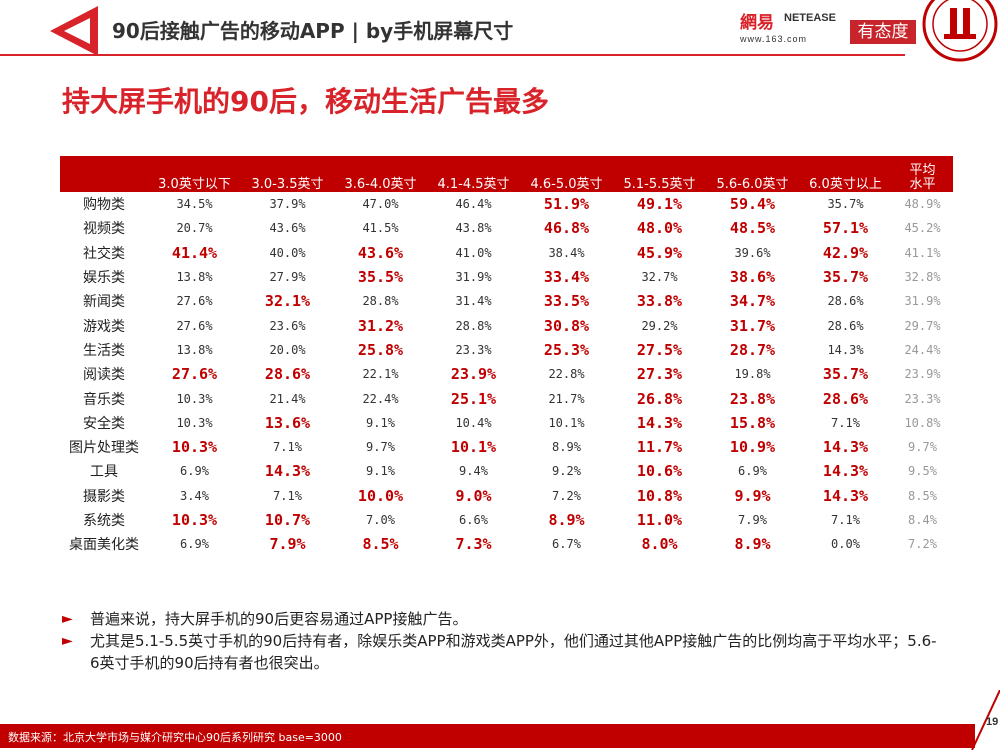 This screenshot has width=1000, height=750. What do you see at coordinates (194, 495) in the screenshot?
I see `value-cell: 3.4%` at bounding box center [194, 495].